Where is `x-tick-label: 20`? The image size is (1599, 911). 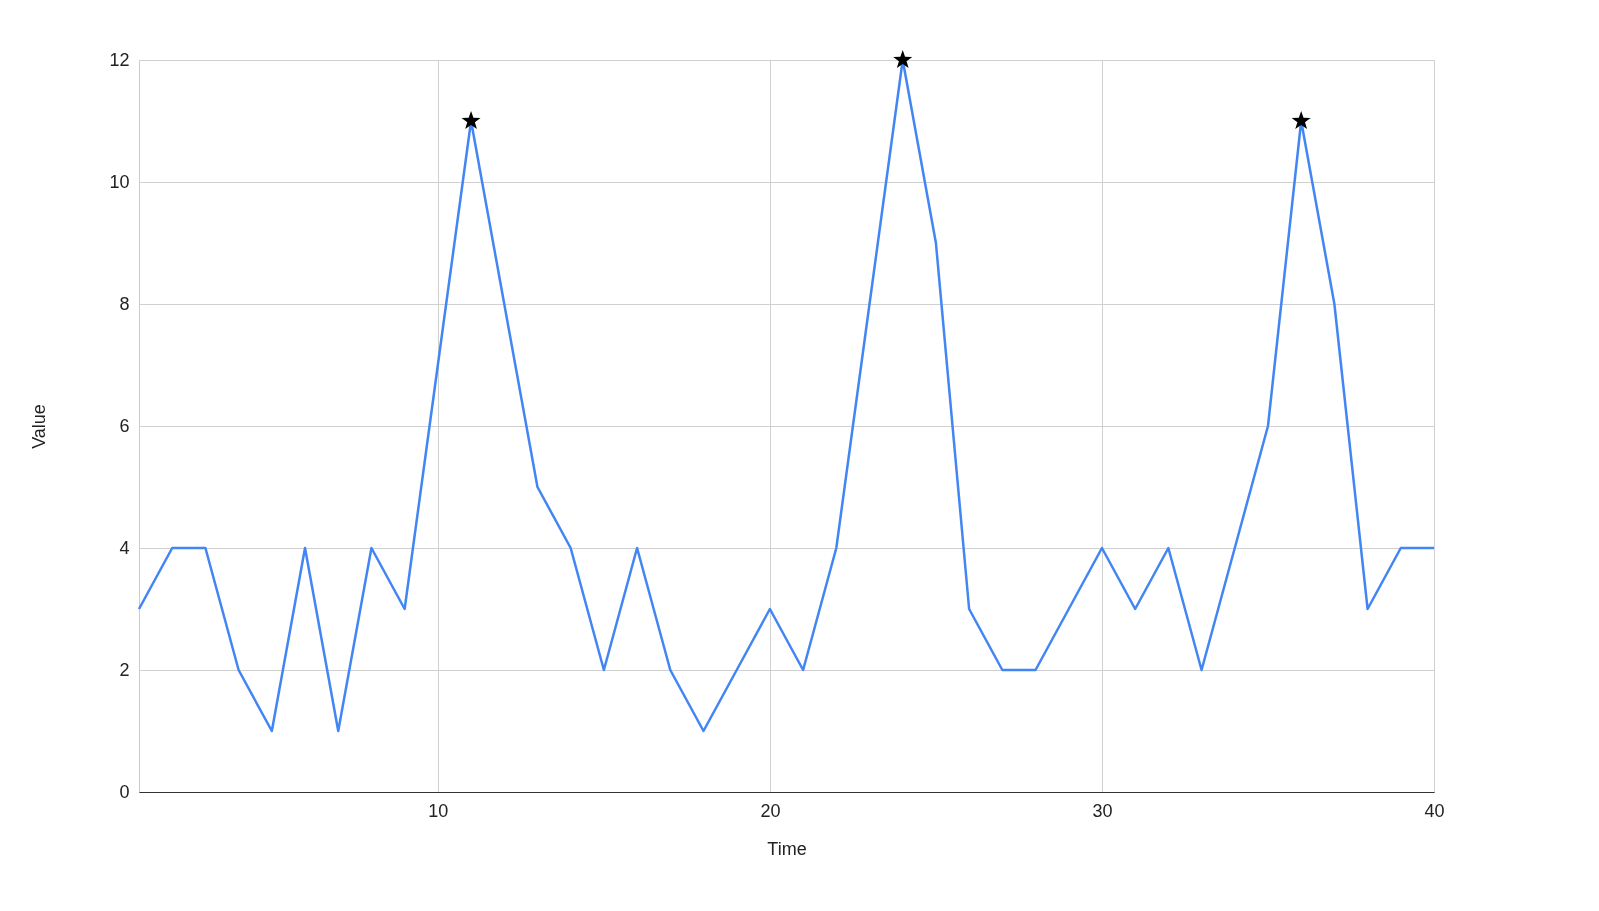 x-tick-label: 20 is located at coordinates (770, 810).